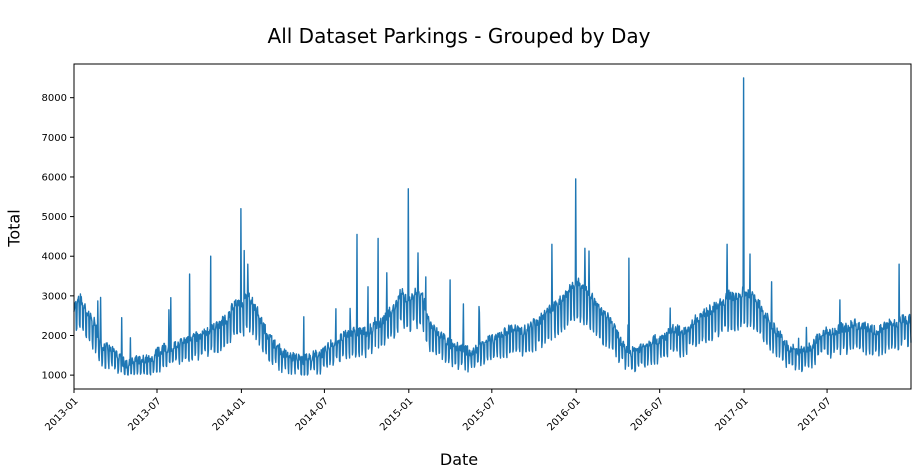 This screenshot has height=476, width=918. What do you see at coordinates (229, 414) in the screenshot?
I see `x-tick-label: 2014-01` at bounding box center [229, 414].